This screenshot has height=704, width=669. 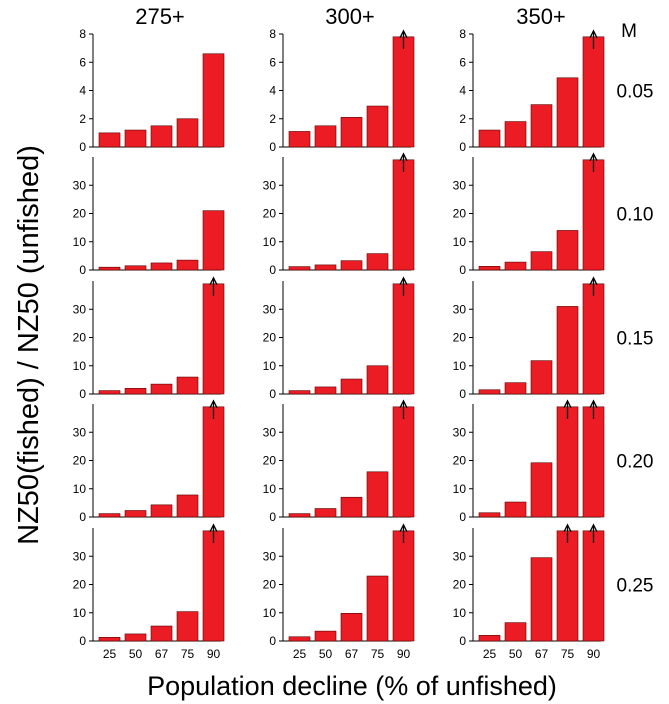 What do you see at coordinates (635, 462) in the screenshot?
I see `row-label: 0.20` at bounding box center [635, 462].